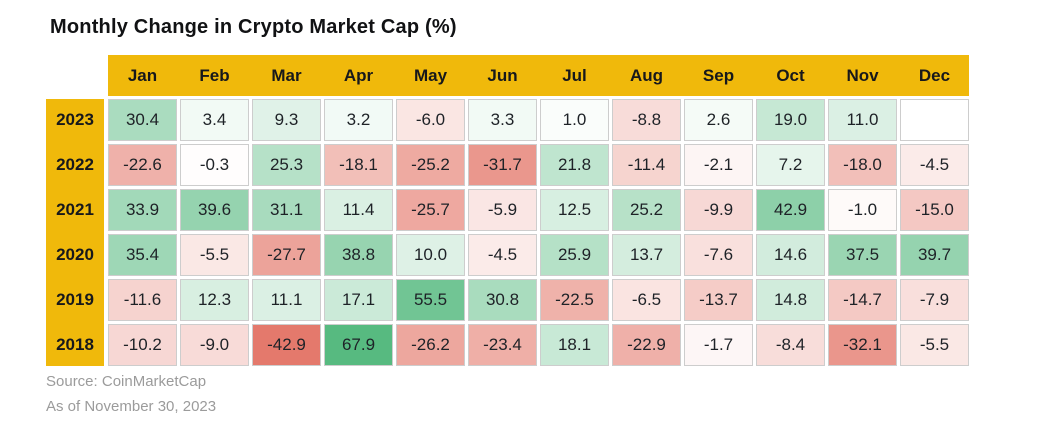 The height and width of the screenshot is (433, 1043). What do you see at coordinates (214, 75) in the screenshot?
I see `month-label: Feb` at bounding box center [214, 75].